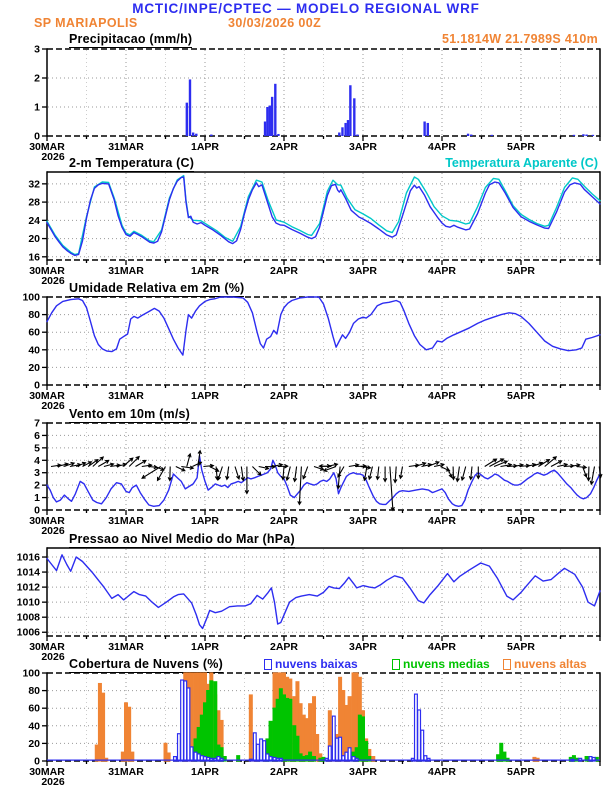 The image size is (612, 792). I want to click on y-tick-label: 80, so click(34, 691).